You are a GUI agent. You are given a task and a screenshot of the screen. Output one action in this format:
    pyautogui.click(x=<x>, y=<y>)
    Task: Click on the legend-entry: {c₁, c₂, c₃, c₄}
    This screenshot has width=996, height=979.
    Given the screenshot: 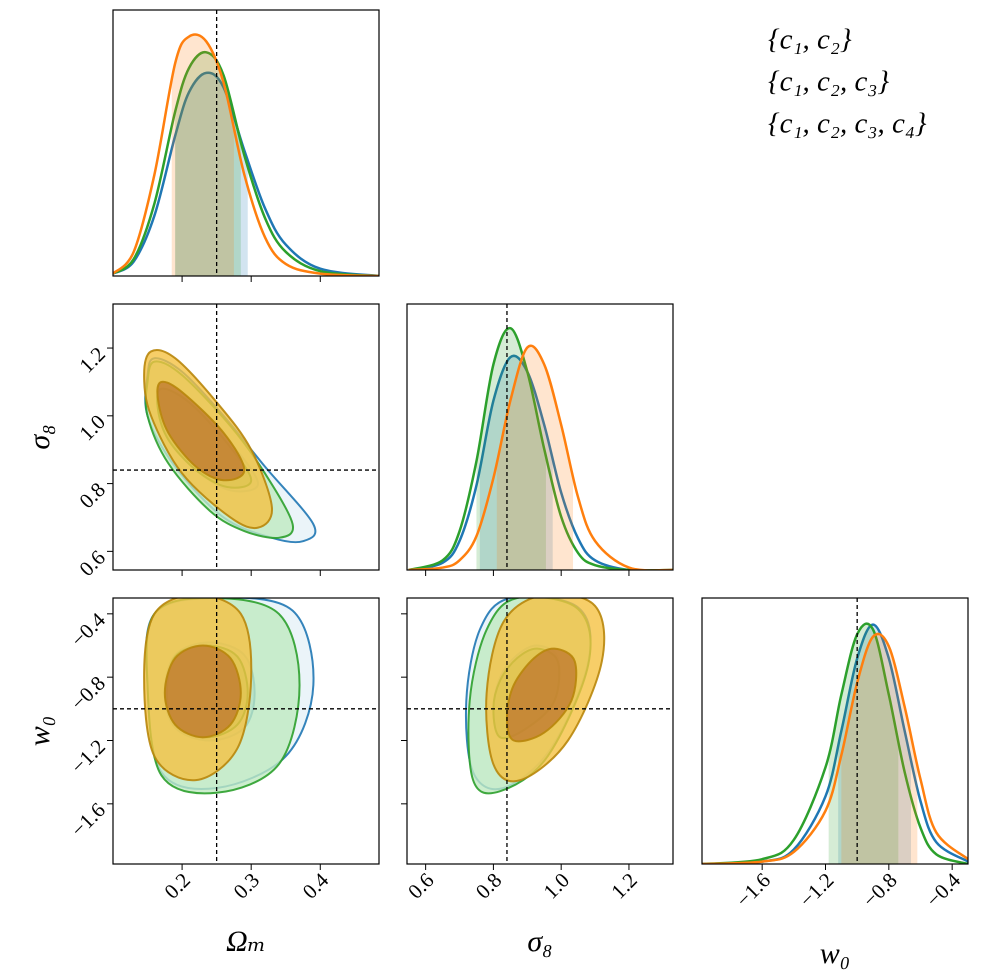 What is the action you would take?
    pyautogui.click(x=847, y=124)
    